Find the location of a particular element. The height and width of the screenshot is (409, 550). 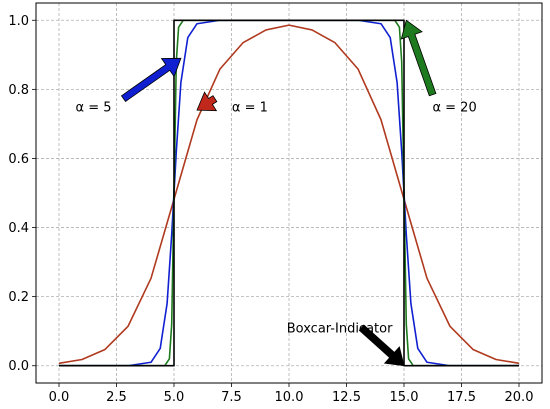

annotation-alpha-5: α = 5 is located at coordinates (129, 86).